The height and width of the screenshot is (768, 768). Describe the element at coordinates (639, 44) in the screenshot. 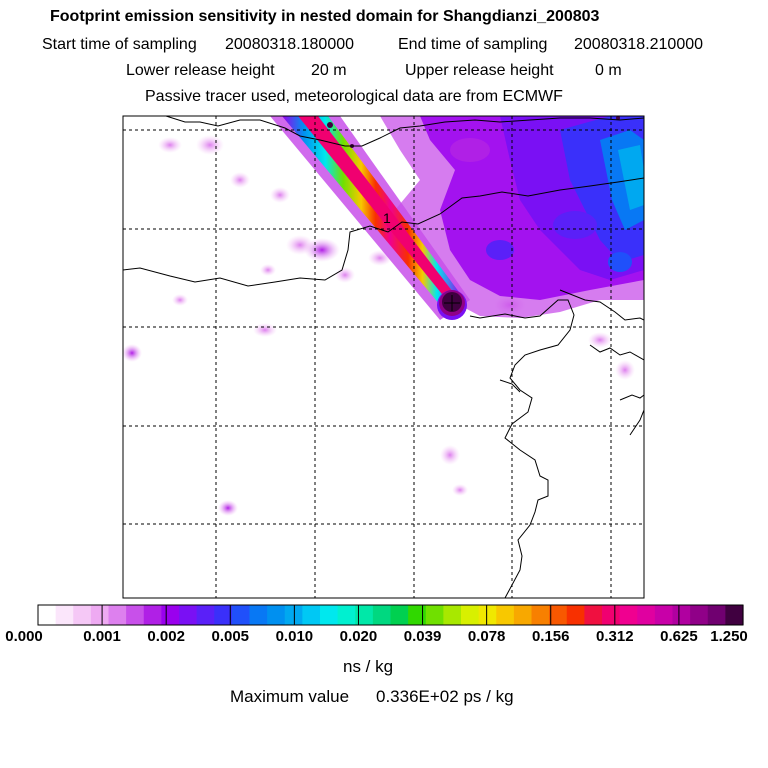

I see `end-time-value: 20080318.210000` at that location.